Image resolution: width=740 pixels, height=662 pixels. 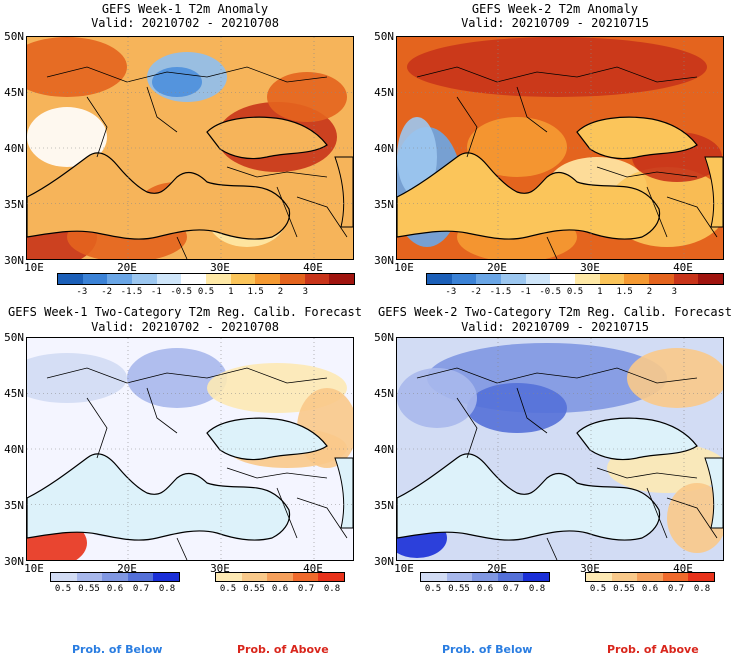 I want to click on colorbar-label: 1.5, so click(x=255, y=292).